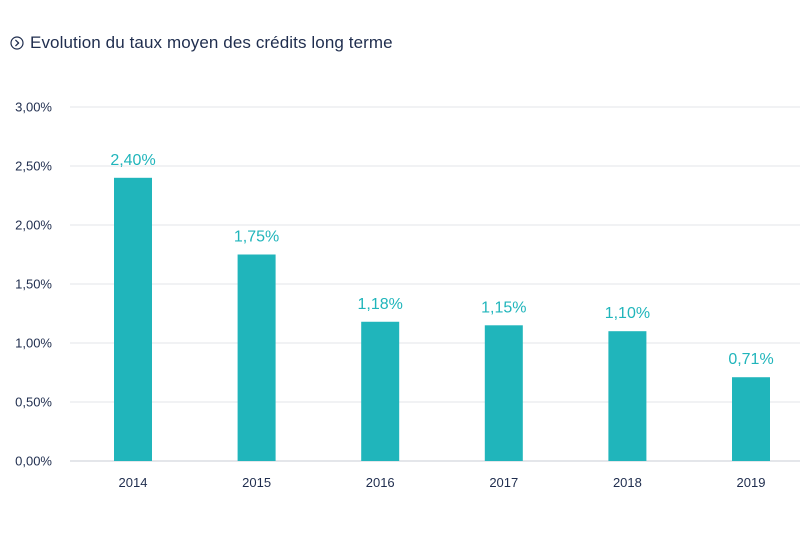 Image resolution: width=800 pixels, height=550 pixels. Describe the element at coordinates (380, 391) in the screenshot. I see `bar-2016` at that location.